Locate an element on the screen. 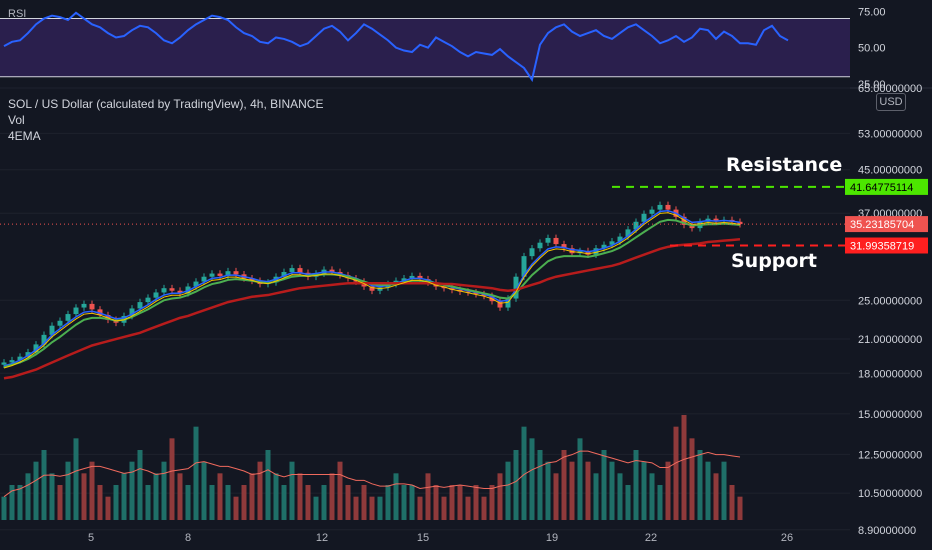  resistance-price-tag: 41.64775114 is located at coordinates (881, 188).